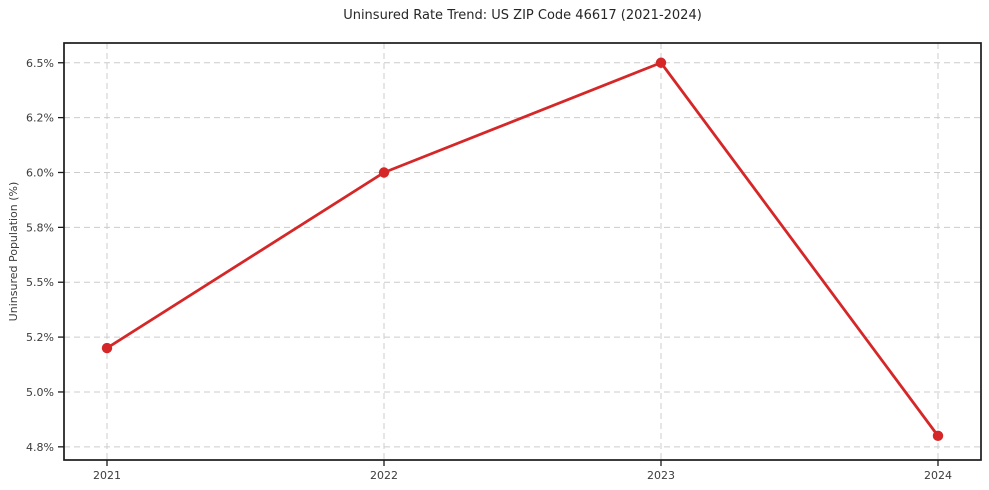 This screenshot has width=989, height=490. I want to click on x-tick-label: 2023, so click(661, 475).